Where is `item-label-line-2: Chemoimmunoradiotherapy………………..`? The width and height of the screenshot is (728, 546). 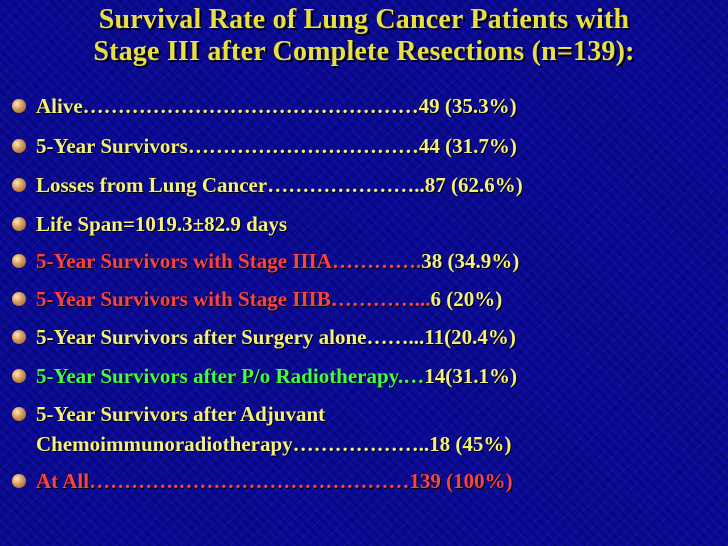
item-label-line-2: Chemoimmunoradiotherapy……………….. is located at coordinates (233, 444).